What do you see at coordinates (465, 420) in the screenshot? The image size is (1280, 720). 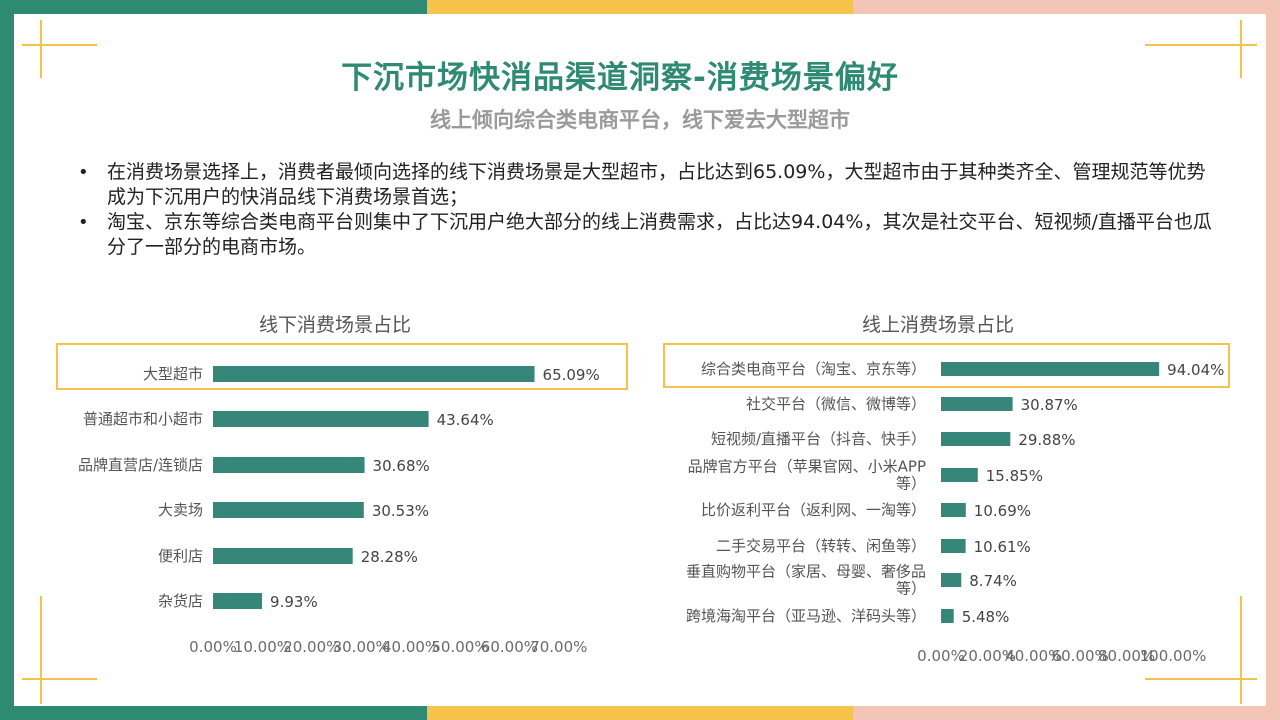 I see `offline-data-label: 43.64%` at bounding box center [465, 420].